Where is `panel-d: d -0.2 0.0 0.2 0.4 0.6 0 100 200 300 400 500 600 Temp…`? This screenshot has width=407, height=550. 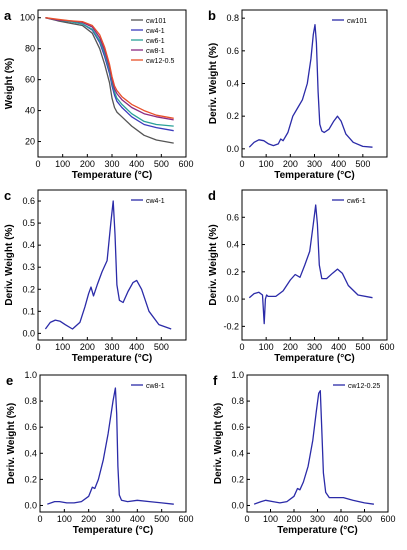
panel-d: d -0.2 0.0 0.2 0.4 0.6 0 100 200 300 400 500 600 Temp… is located at coordinates (301, 276).